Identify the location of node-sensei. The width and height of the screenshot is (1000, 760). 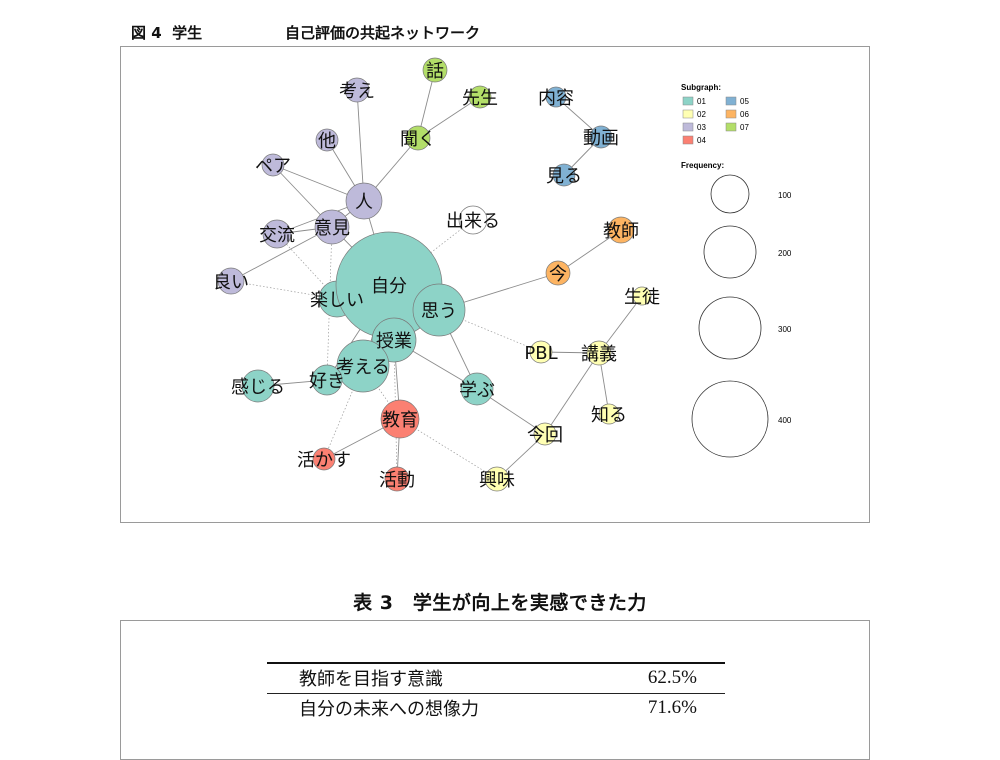
(480, 97).